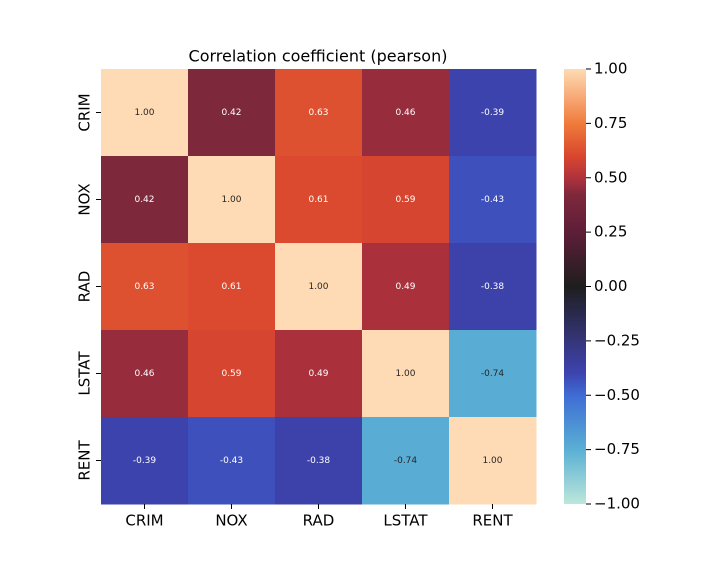 The height and width of the screenshot is (576, 720). I want to click on x-tick-label: RAD, so click(319, 521).